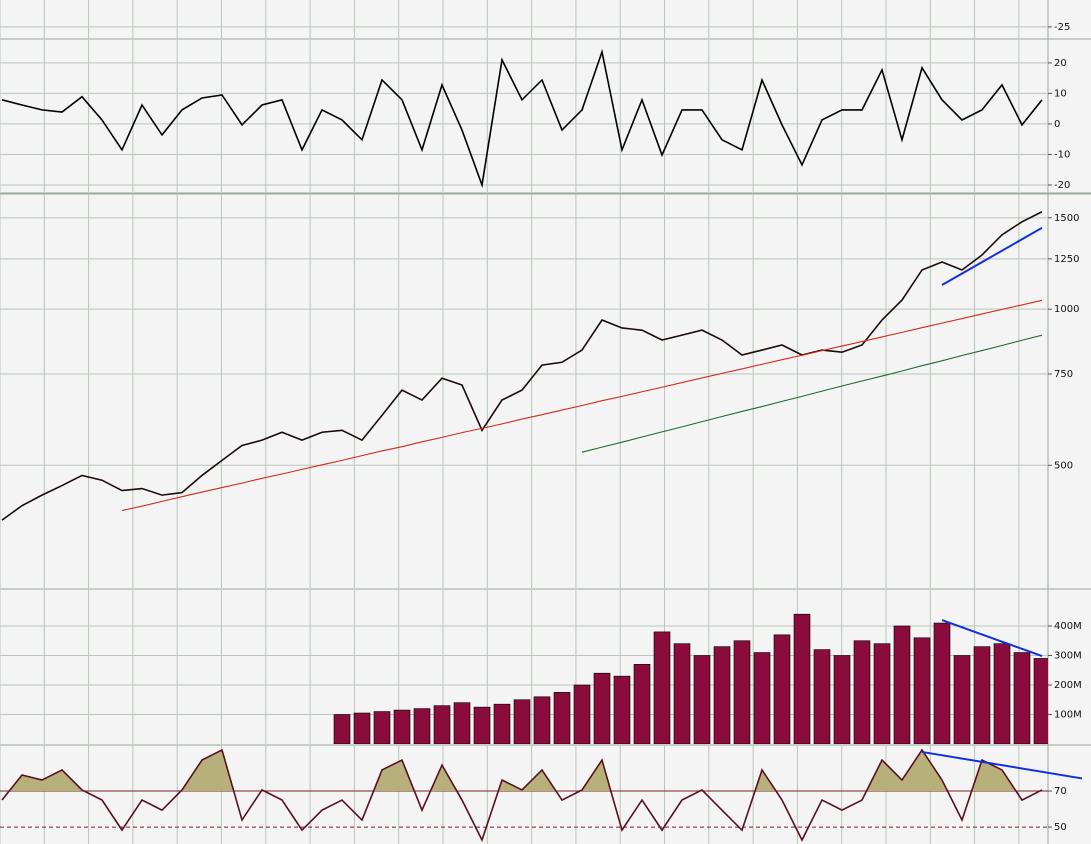 The height and width of the screenshot is (844, 1091). Describe the element at coordinates (1066, 259) in the screenshot. I see `y-tick-label: 1250` at that location.